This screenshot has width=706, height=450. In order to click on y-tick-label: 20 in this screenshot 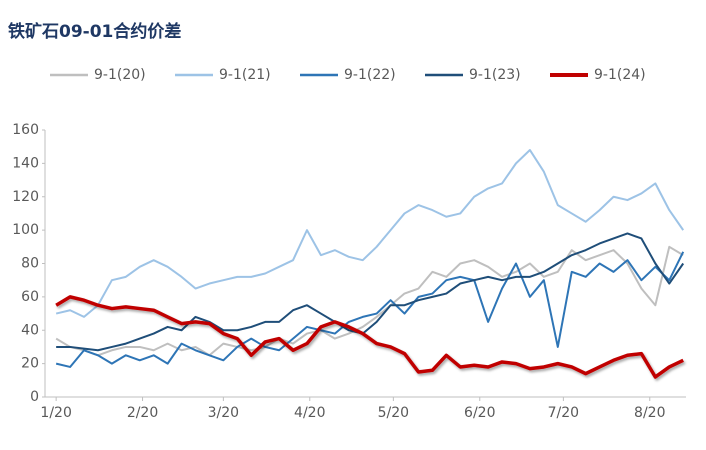, I will do `click(30, 364)`.